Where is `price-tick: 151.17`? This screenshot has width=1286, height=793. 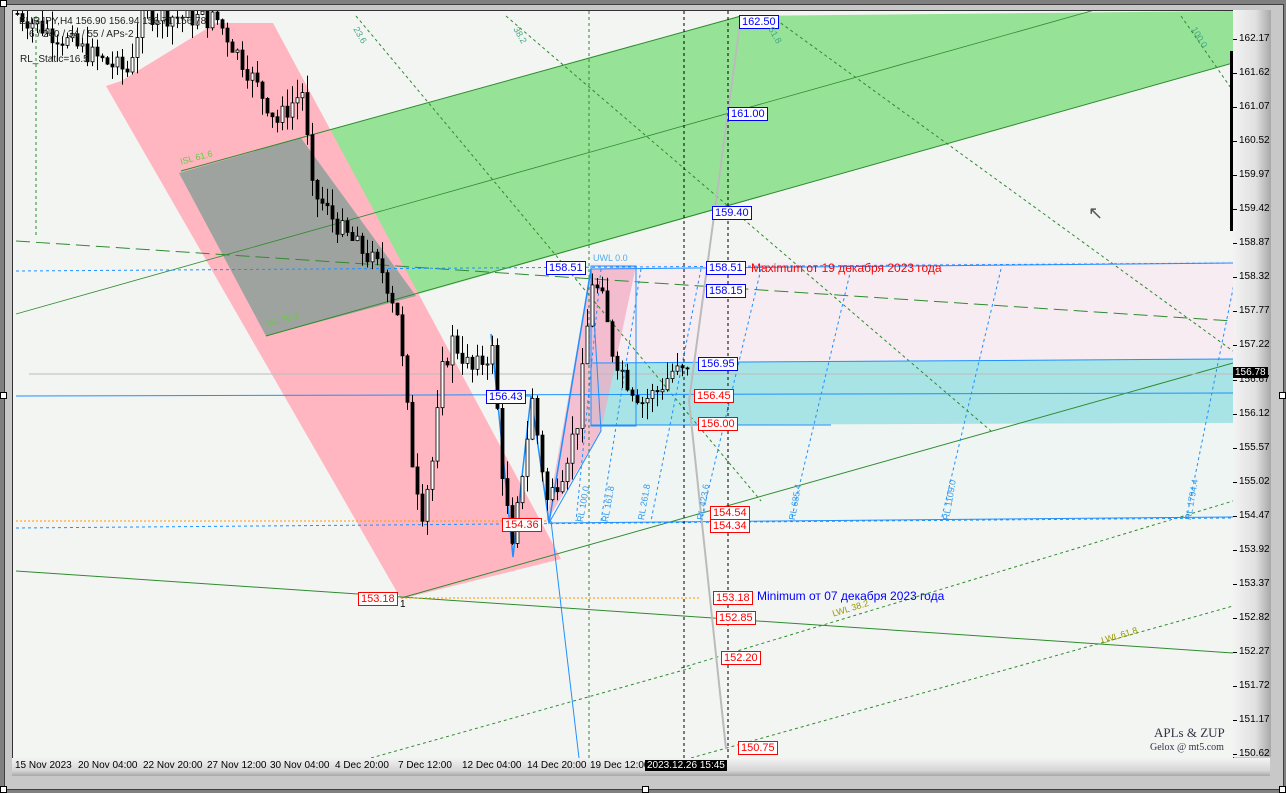 price-tick: 151.17 is located at coordinates (1251, 719).